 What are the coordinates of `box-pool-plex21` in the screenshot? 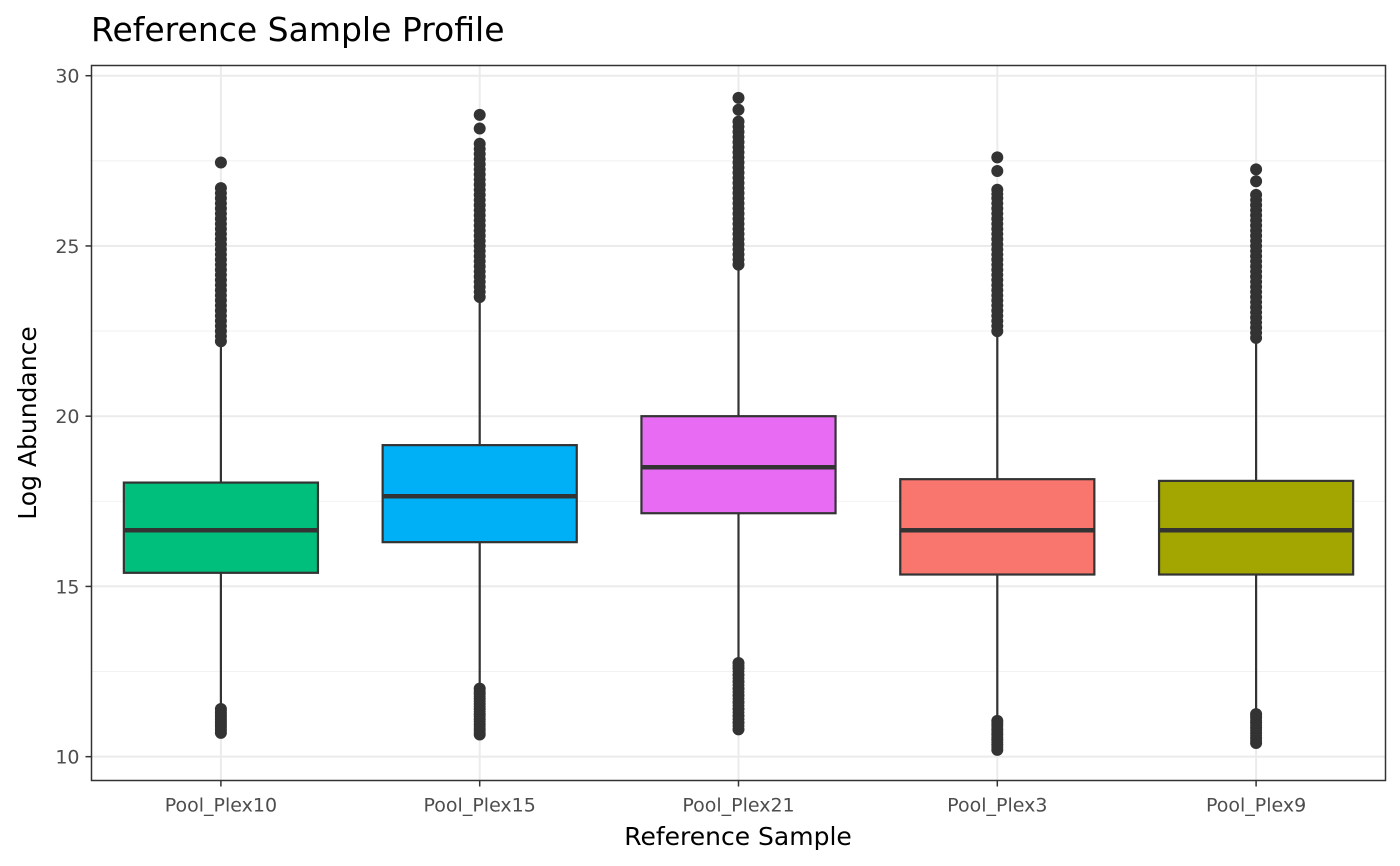 It's located at (738, 413).